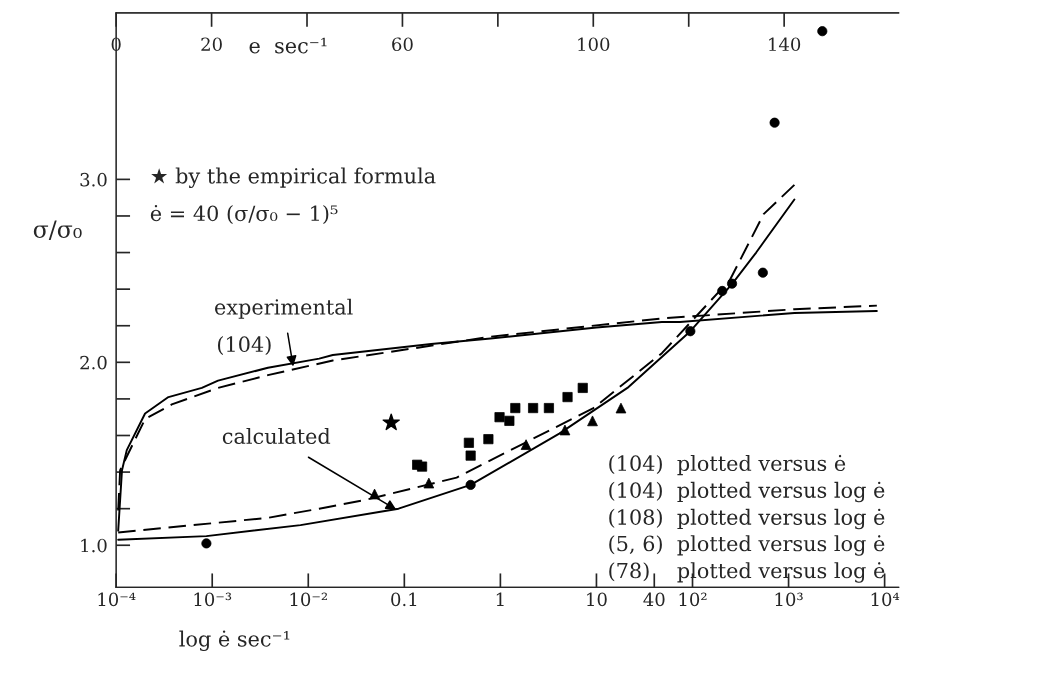  I want to click on x-axis-title: log ė sec⁻¹, so click(234, 641).